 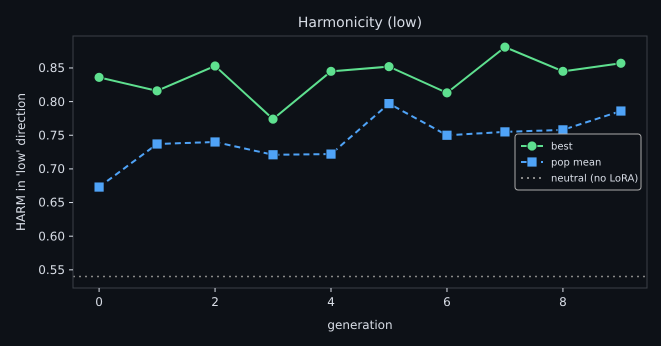 I want to click on x-axis-title: generation, so click(x=360, y=325).